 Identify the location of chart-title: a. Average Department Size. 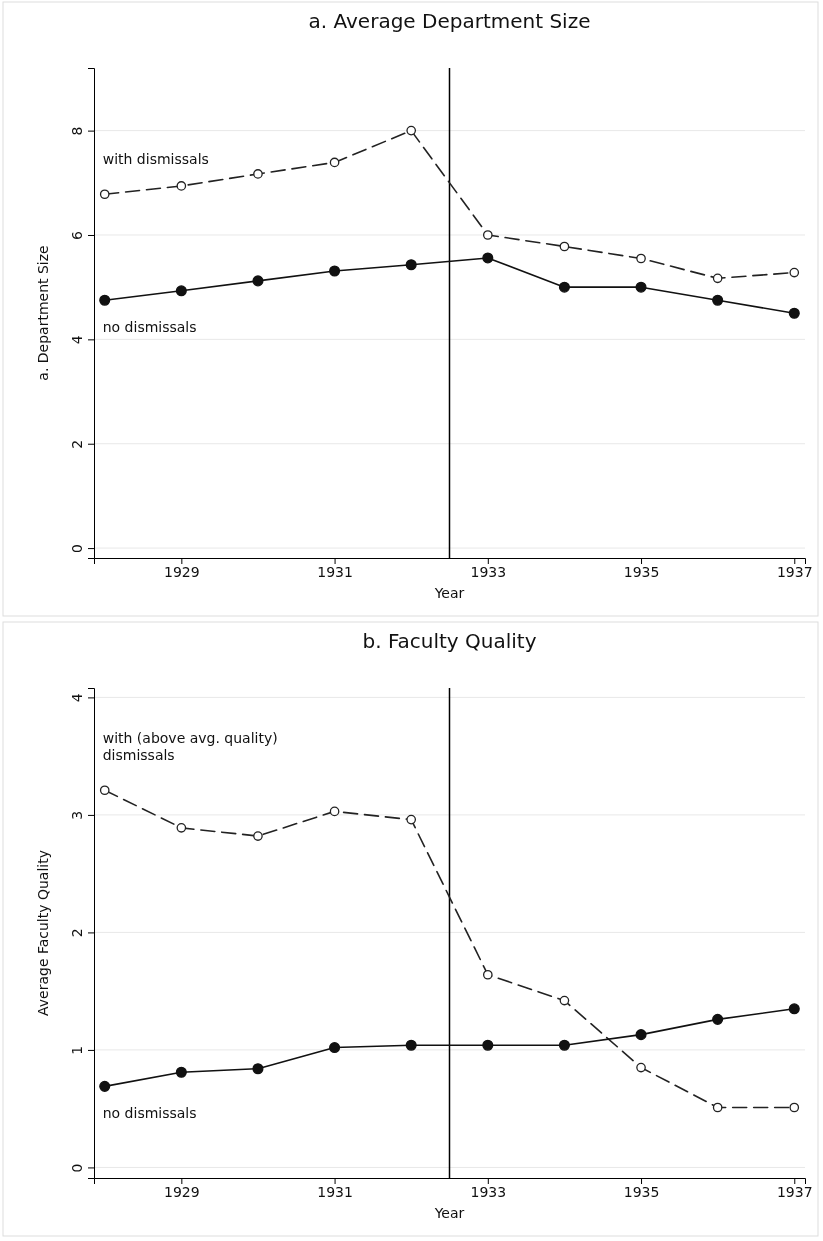
(449, 21).